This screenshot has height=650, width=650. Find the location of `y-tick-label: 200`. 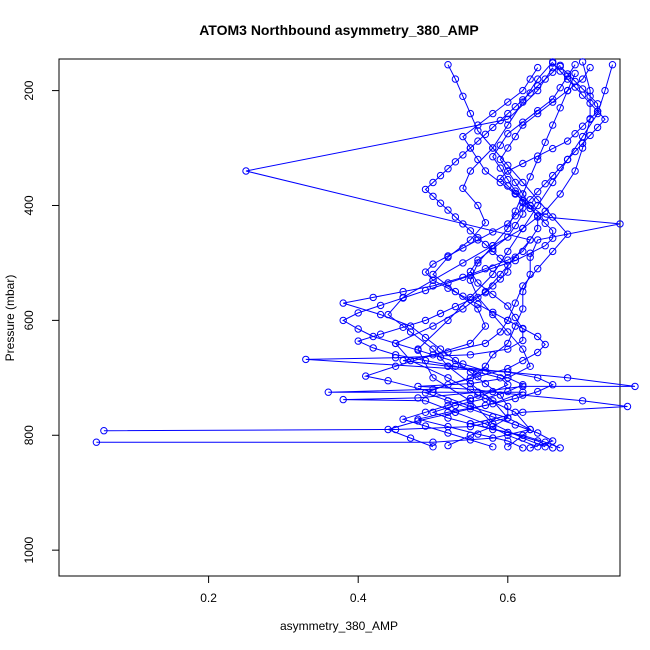

y-tick-label: 200 is located at coordinates (29, 90).